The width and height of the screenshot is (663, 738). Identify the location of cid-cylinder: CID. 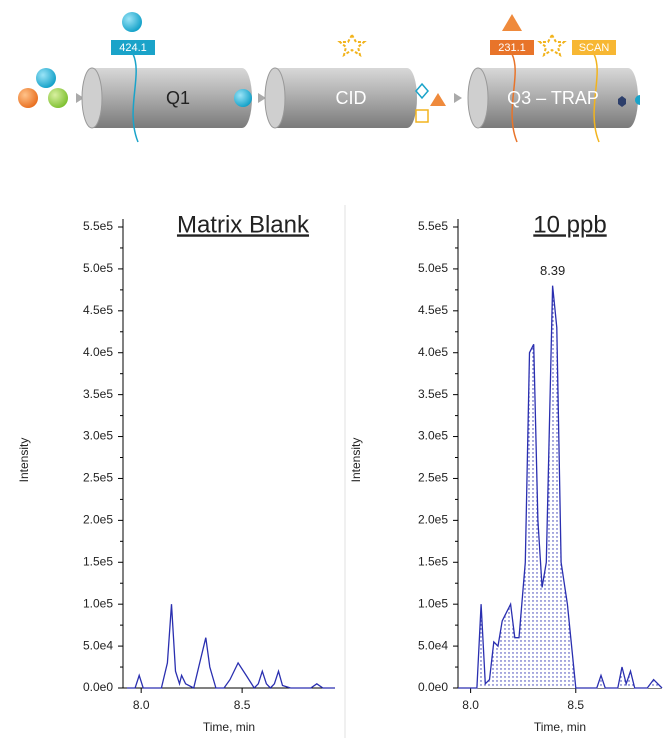
(340, 98).